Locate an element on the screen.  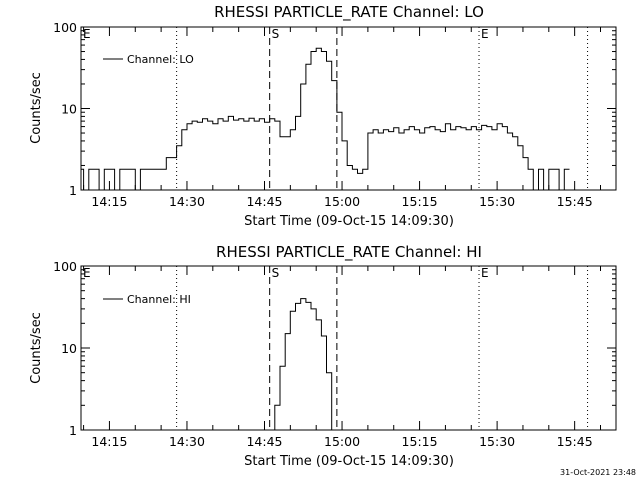
legend: Channel: HI is located at coordinates (147, 299).